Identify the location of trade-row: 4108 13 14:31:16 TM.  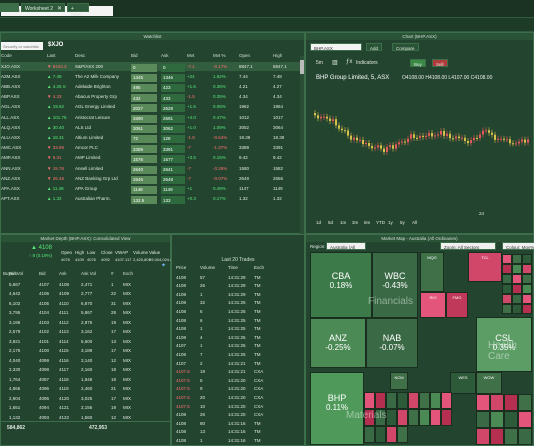
(252, 432).